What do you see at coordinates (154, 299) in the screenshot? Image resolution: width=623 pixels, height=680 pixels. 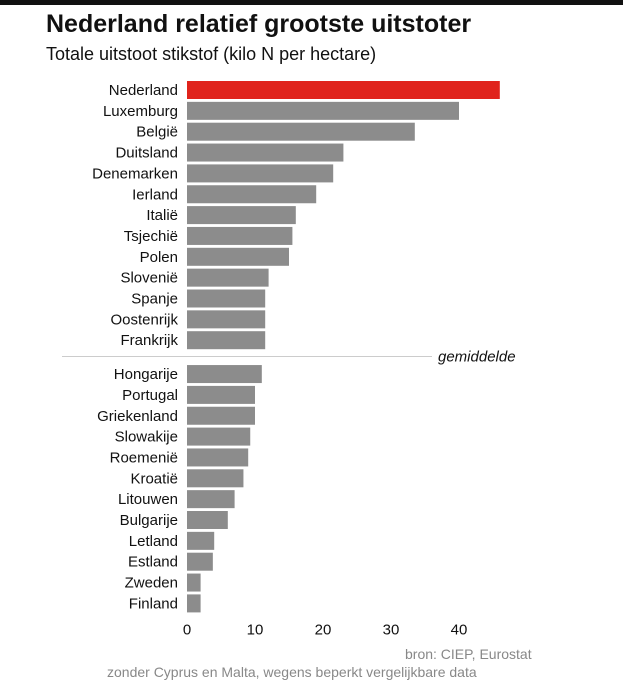 I see `category-label-10: Spanje` at bounding box center [154, 299].